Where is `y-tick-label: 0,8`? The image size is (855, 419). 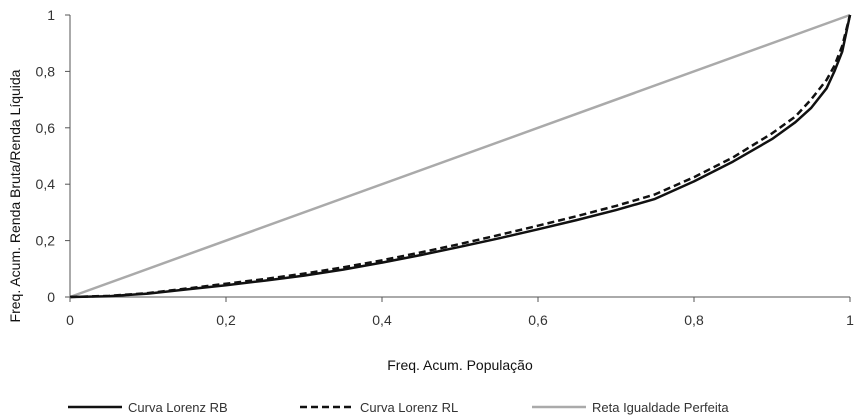 y-tick-label: 0,8 is located at coordinates (46, 71).